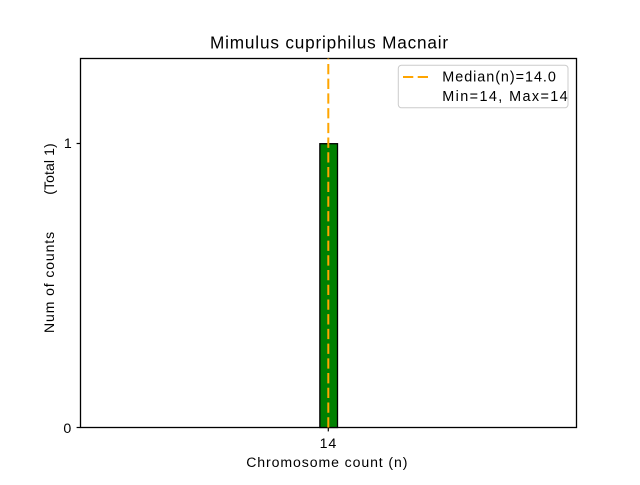 The width and height of the screenshot is (640, 485). What do you see at coordinates (327, 462) in the screenshot?
I see `svg-text: Chromosome count (n)` at bounding box center [327, 462].